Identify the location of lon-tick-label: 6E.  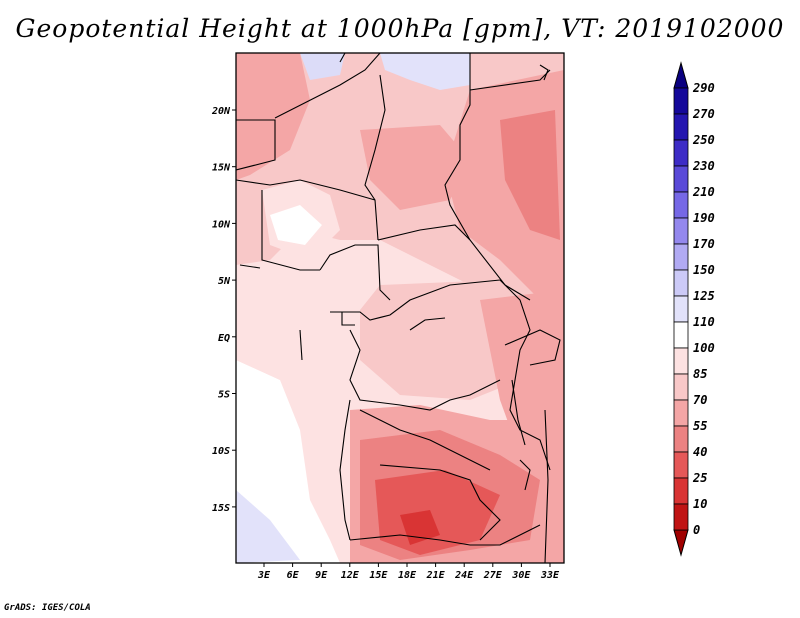
(293, 575).